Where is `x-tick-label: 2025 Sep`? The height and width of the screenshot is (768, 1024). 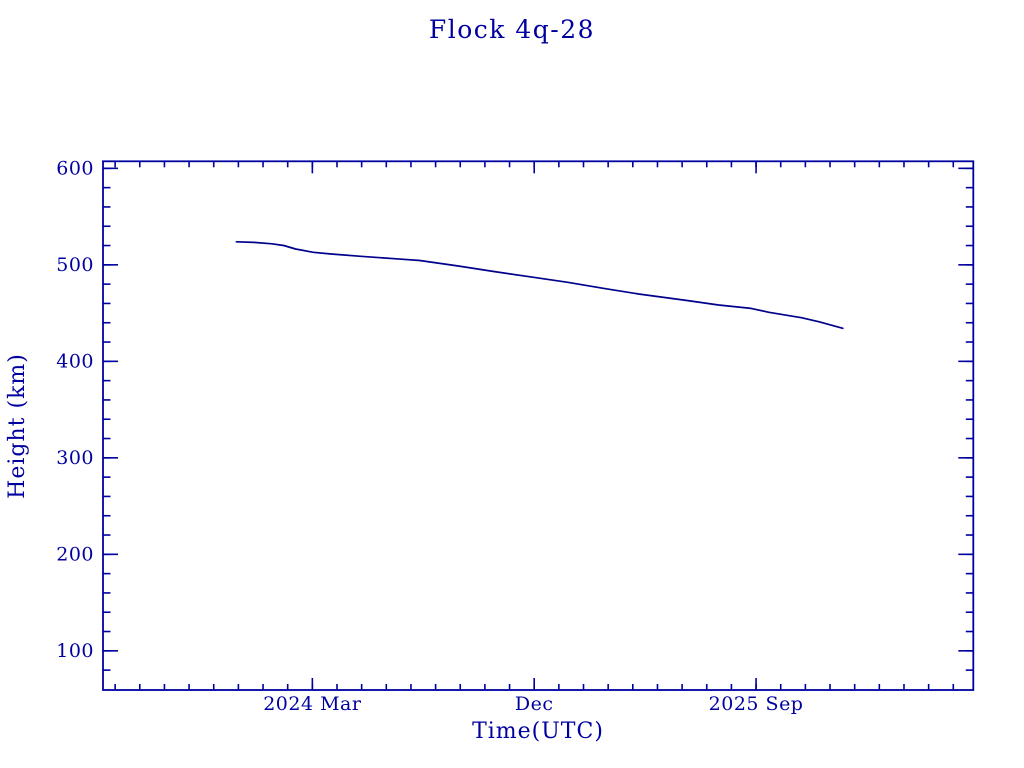
x-tick-label: 2025 Sep is located at coordinates (756, 704).